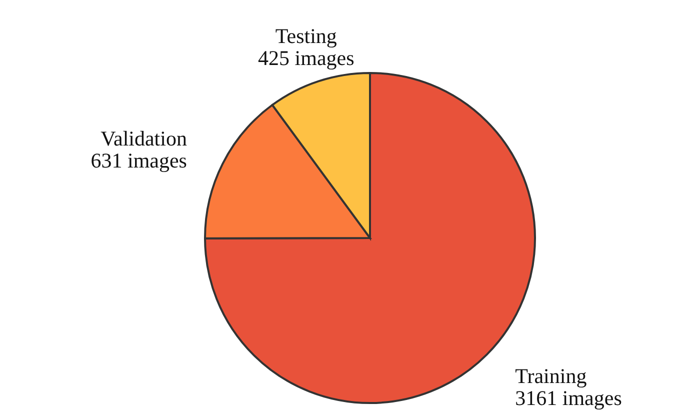  What do you see at coordinates (306, 36) in the screenshot?
I see `slice-label: Testing` at bounding box center [306, 36].